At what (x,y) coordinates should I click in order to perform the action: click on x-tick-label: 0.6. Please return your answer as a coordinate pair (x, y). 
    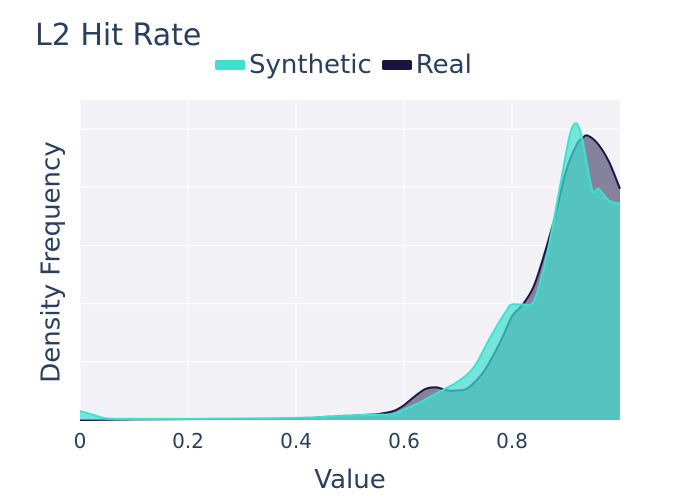
    Looking at the image, I should click on (404, 441).